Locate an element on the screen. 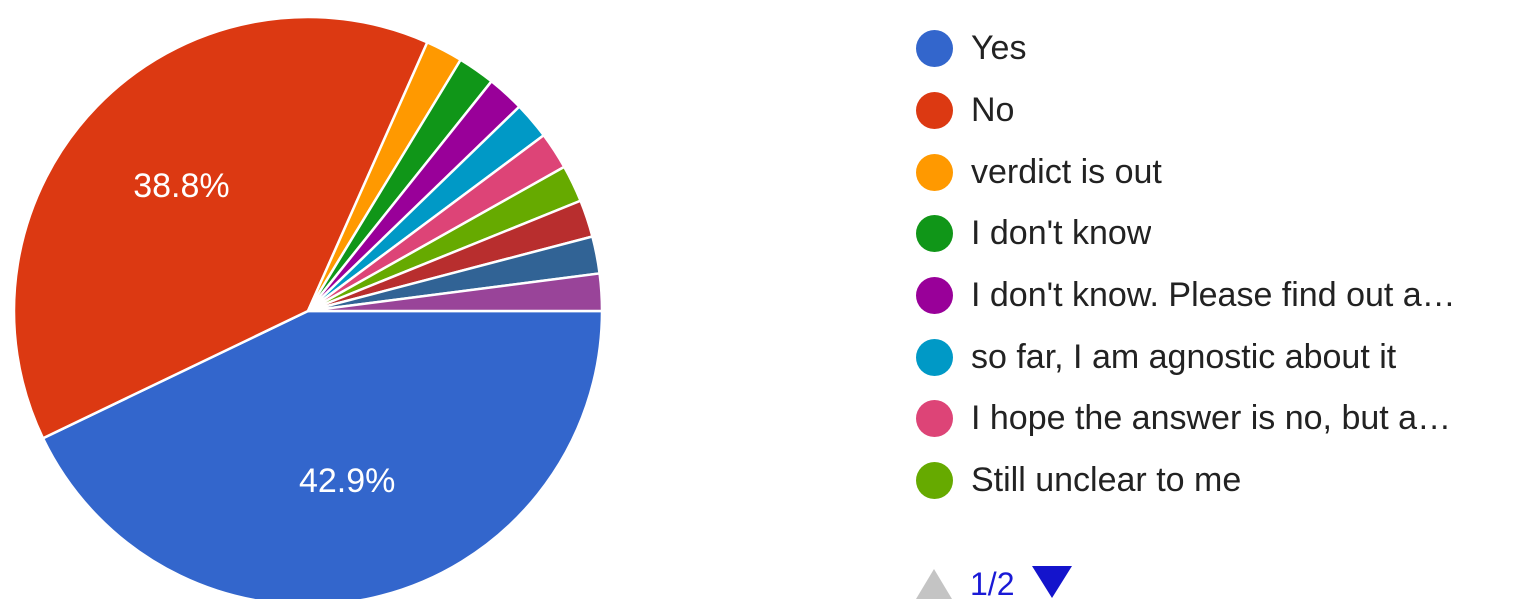  triangle-up-icon is located at coordinates (934, 584).